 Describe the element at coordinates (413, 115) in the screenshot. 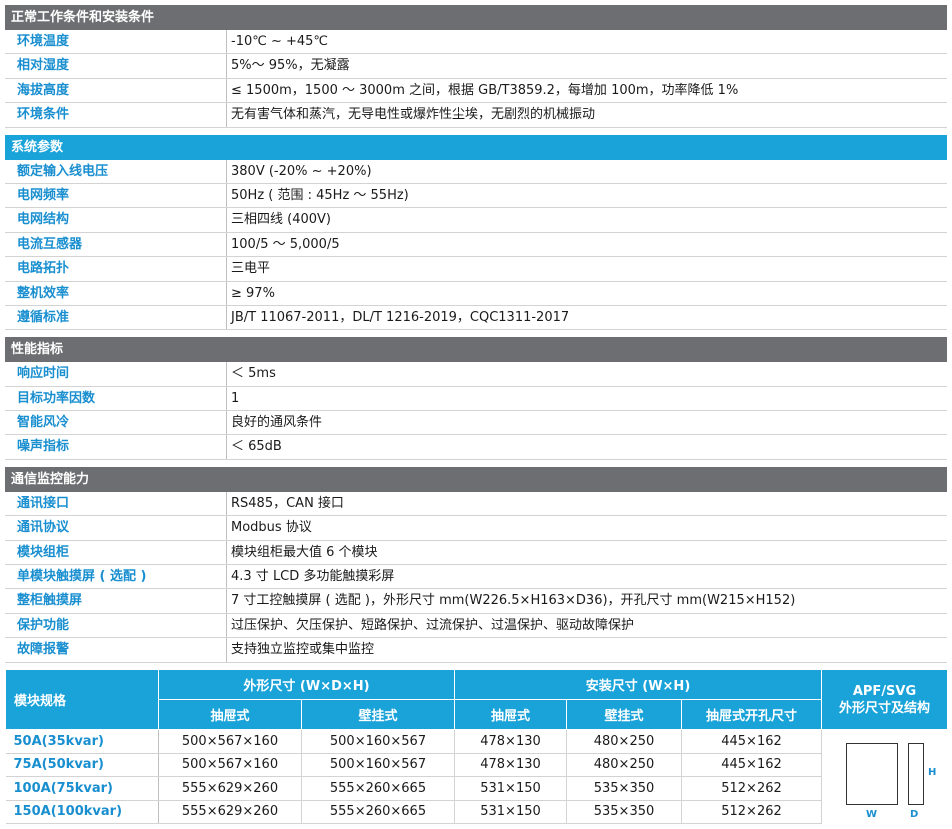

I see `spec-value: 无有害气体和蒸汽，无导电性或爆炸性尘埃，无剧烈的机械振动` at that location.